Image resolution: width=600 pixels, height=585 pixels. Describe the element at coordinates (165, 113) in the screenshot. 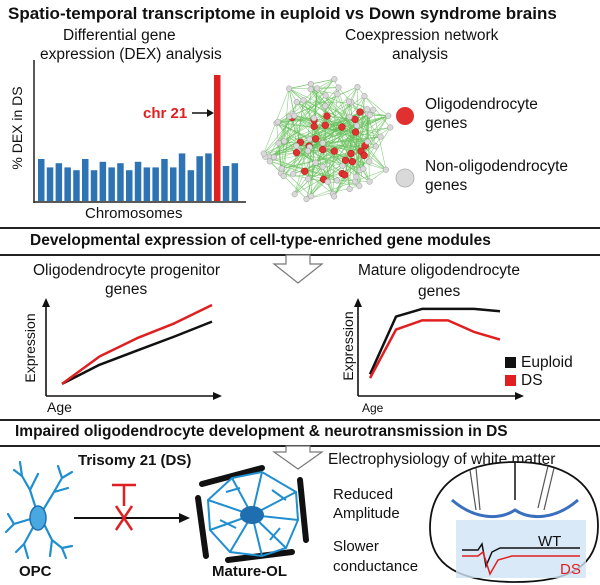

I see `chr21-label: chr 21` at that location.